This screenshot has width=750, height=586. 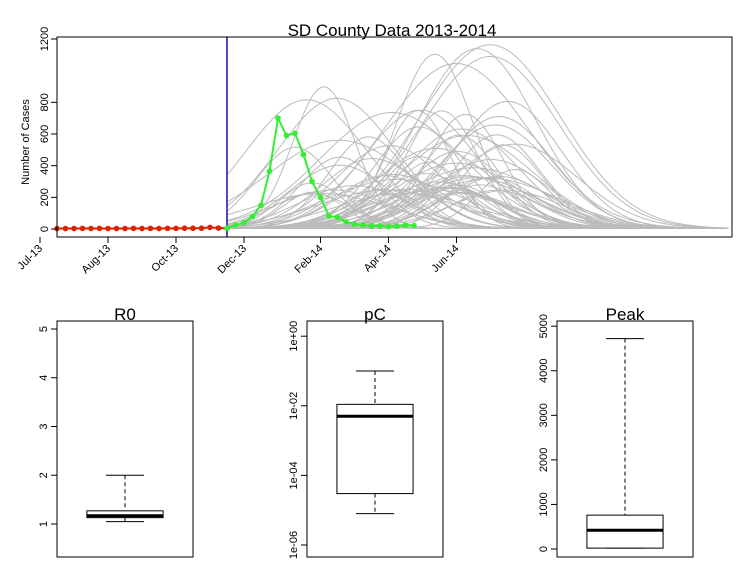 What do you see at coordinates (375, 314) in the screenshot?
I see `boxplot-title-pc: pC` at bounding box center [375, 314].